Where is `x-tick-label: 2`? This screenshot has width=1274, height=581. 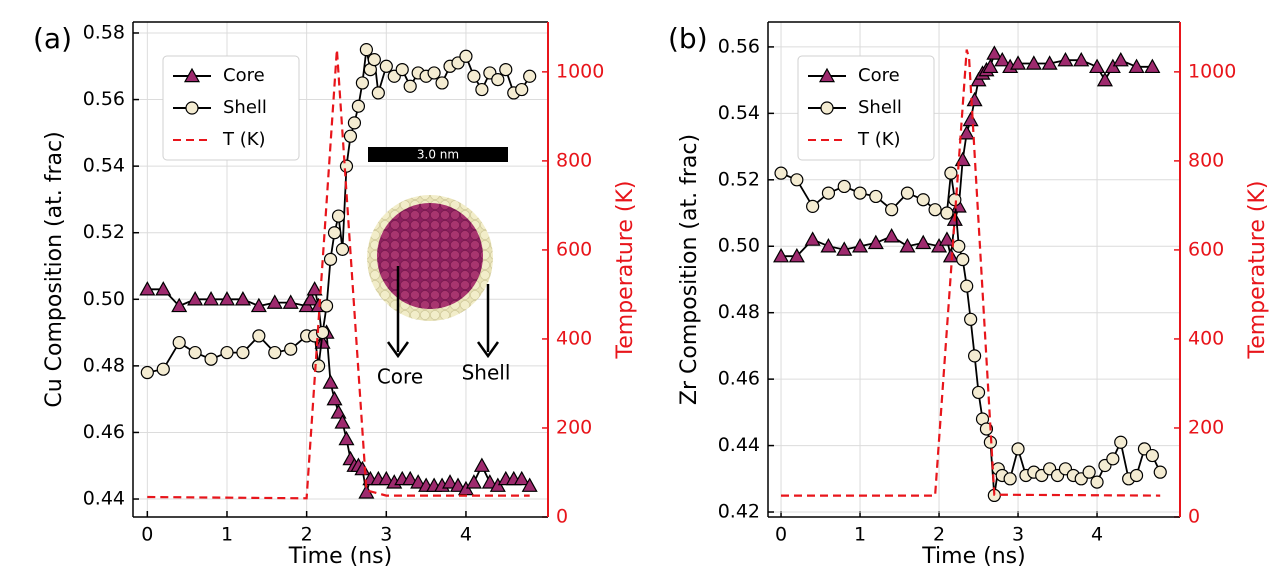
x-tick-label: 2 is located at coordinates (307, 535).